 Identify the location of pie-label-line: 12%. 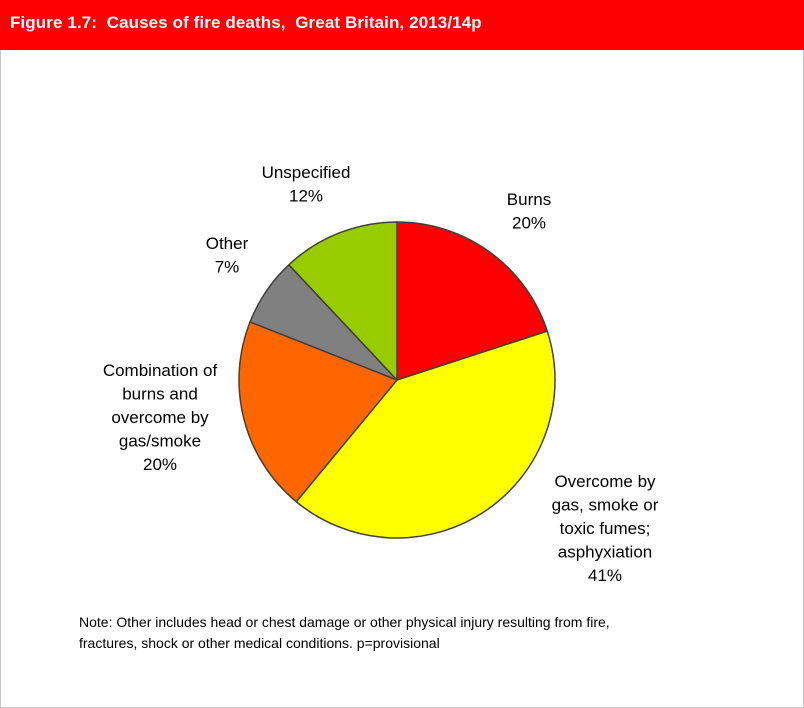
(306, 196).